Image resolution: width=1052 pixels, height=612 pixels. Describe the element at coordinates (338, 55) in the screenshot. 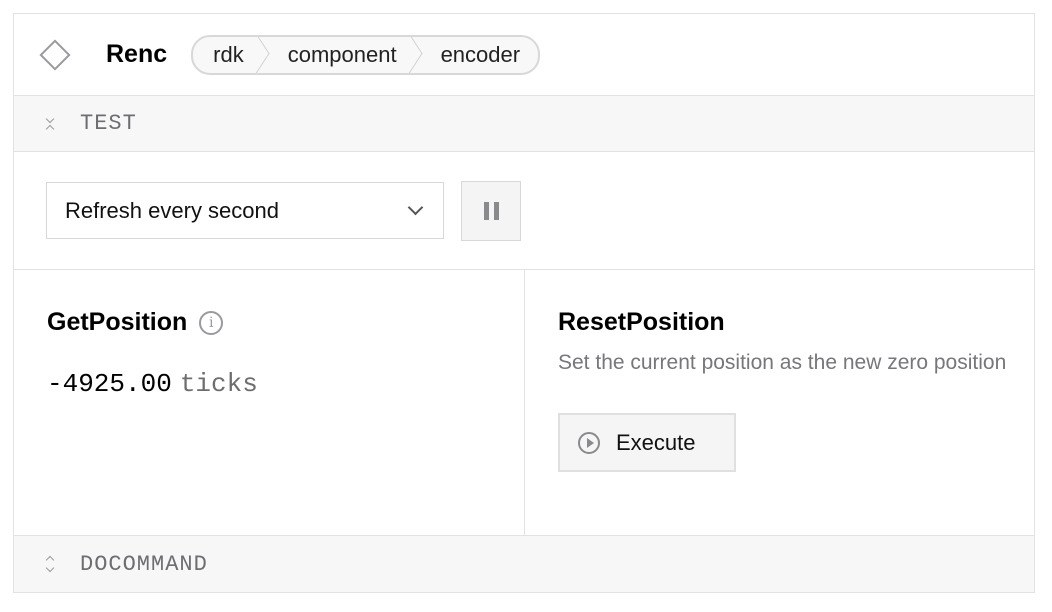

I see `breadcrumb-item: component` at that location.